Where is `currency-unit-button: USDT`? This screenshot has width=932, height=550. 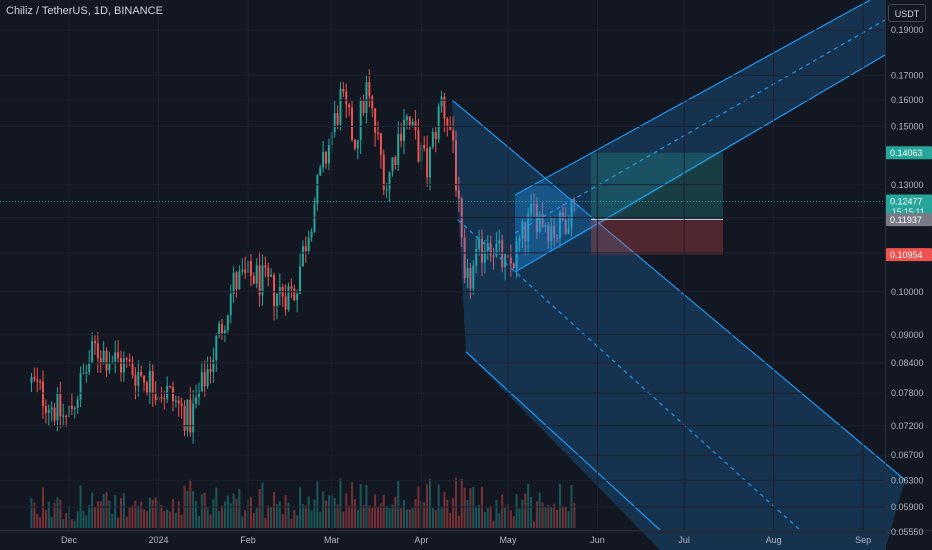
currency-unit-button: USDT is located at coordinates (907, 13).